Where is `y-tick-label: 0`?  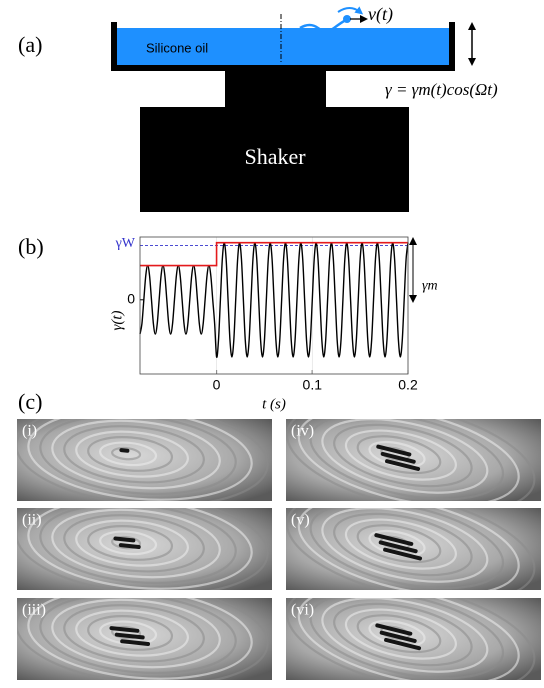
y-tick-label: 0 is located at coordinates (131, 298).